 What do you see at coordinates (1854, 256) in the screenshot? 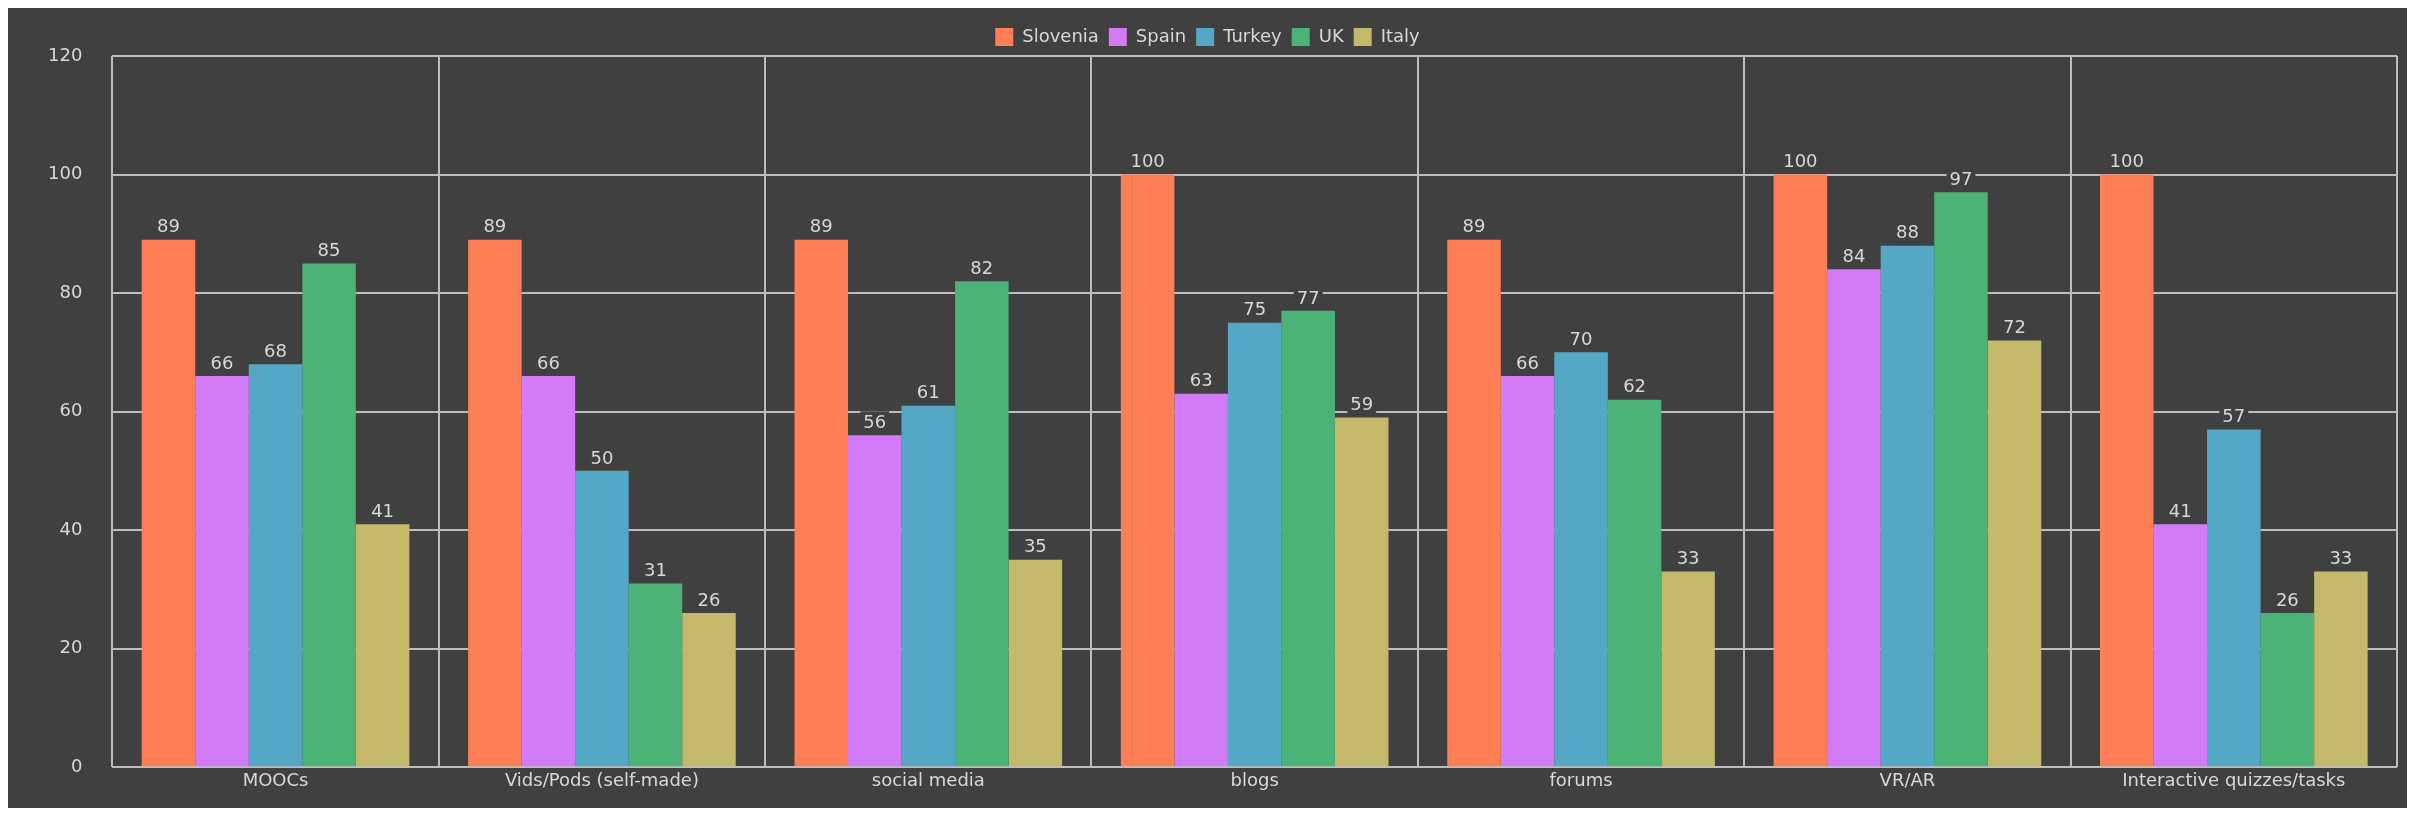
I see `data-label: 84` at bounding box center [1854, 256].